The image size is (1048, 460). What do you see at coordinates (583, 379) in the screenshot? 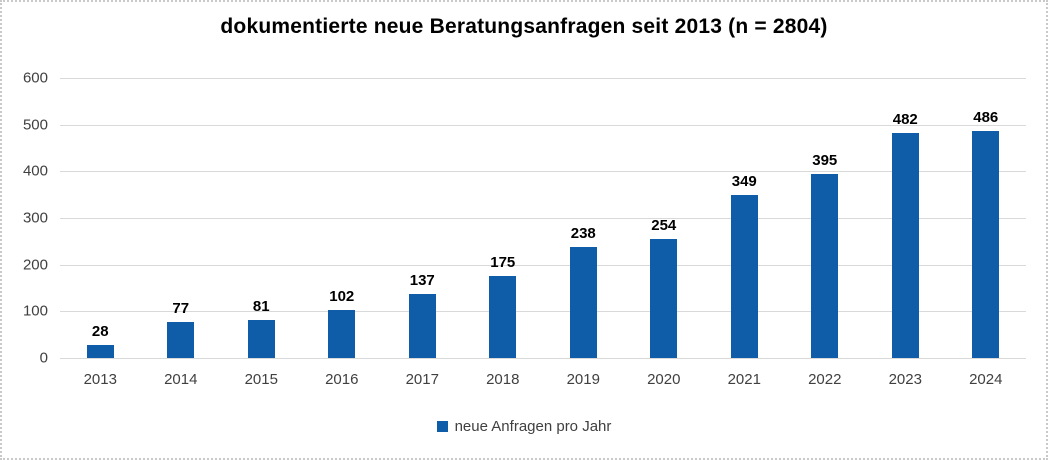
I see `x-axis-label: 2019` at bounding box center [583, 379].